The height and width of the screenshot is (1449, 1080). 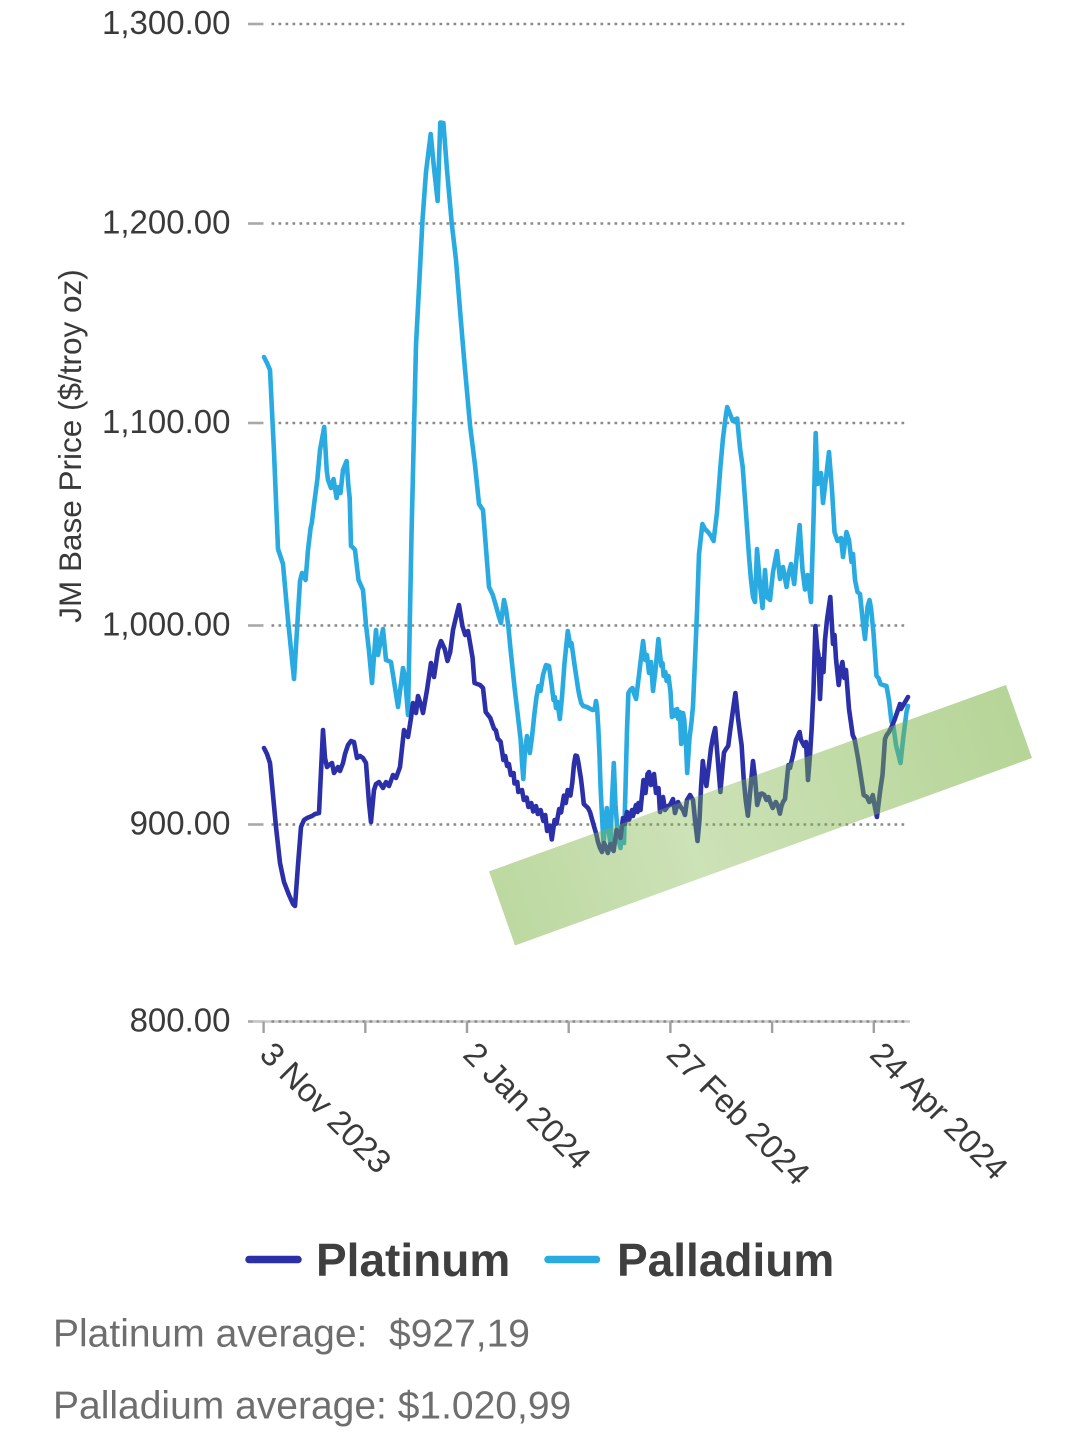 I want to click on svg-text: 24 Apr 2024, so click(x=939, y=1111).